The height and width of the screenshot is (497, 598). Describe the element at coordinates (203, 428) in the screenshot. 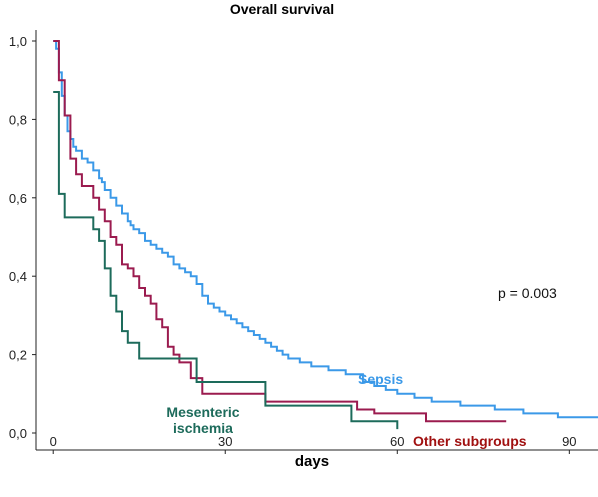

I see `series-label-mesenteric-ischemia: ischemia` at that location.